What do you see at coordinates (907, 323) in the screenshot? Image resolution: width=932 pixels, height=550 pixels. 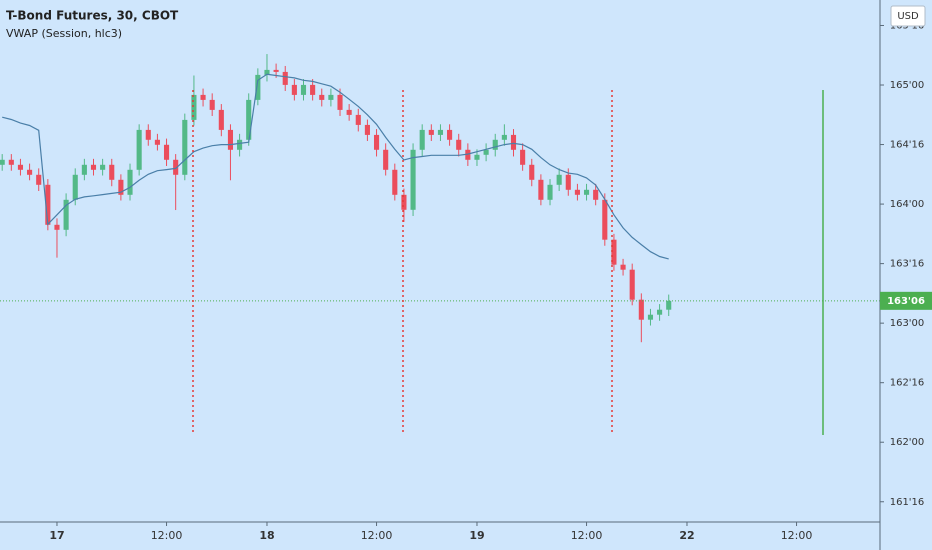 I see `y-tick-label: 163'00` at bounding box center [907, 323].